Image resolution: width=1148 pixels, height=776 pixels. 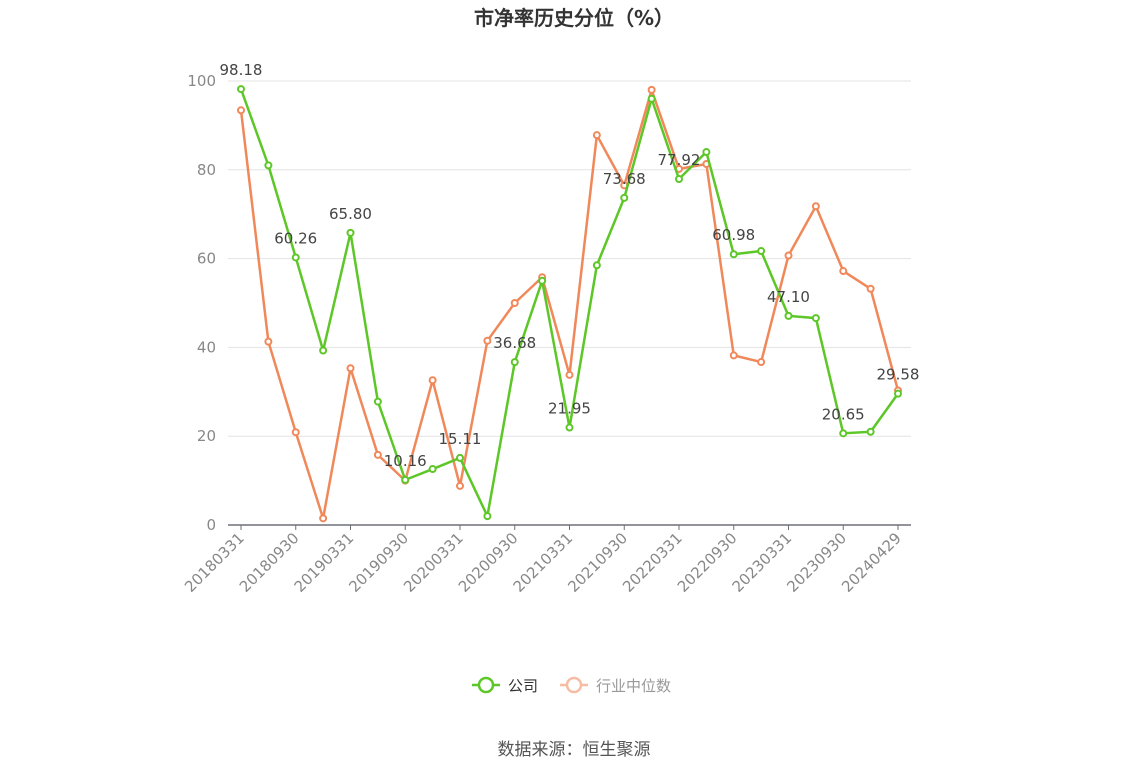 I want to click on data-label: 60.26, so click(x=295, y=238).